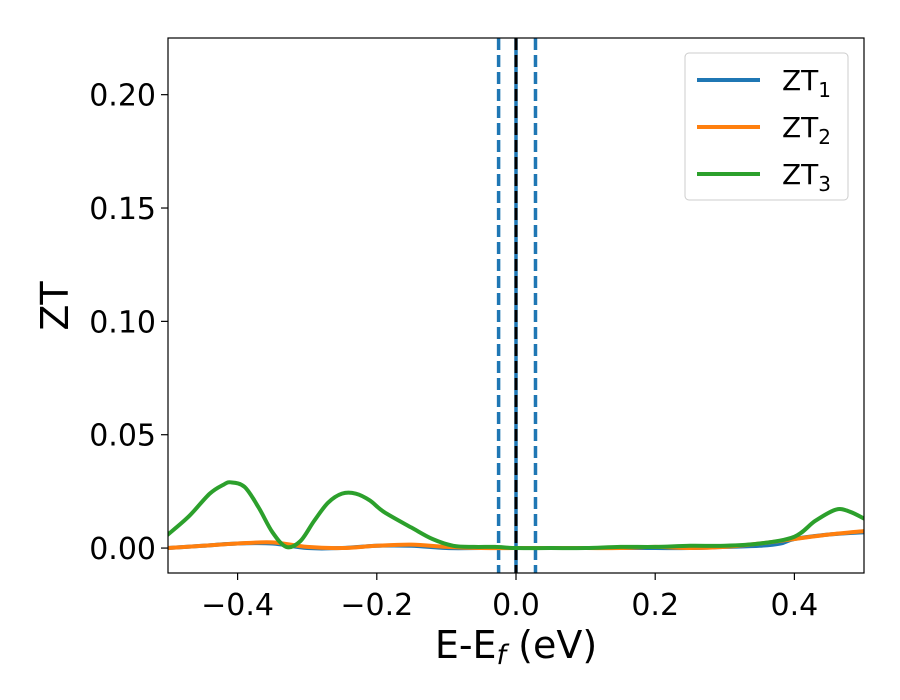 This screenshot has height=700, width=900. Describe the element at coordinates (516, 647) in the screenshot. I see `x-axis-label: E-Ef (eV)` at that location.